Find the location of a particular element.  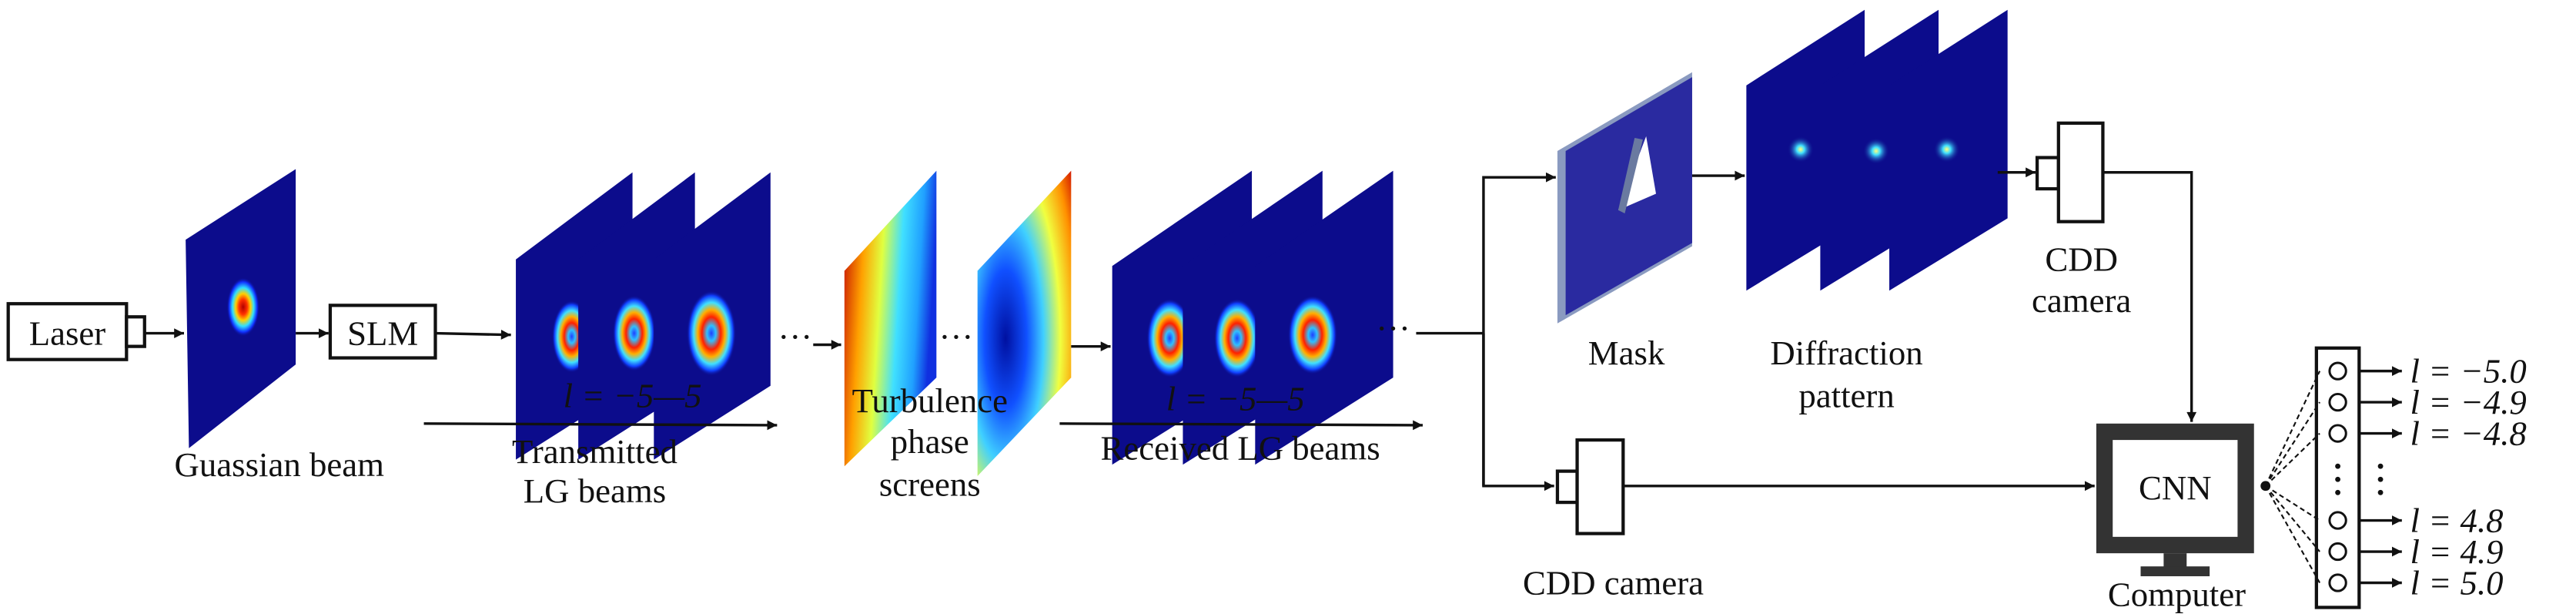

turbulence-label-1: Turbulence is located at coordinates (930, 400).